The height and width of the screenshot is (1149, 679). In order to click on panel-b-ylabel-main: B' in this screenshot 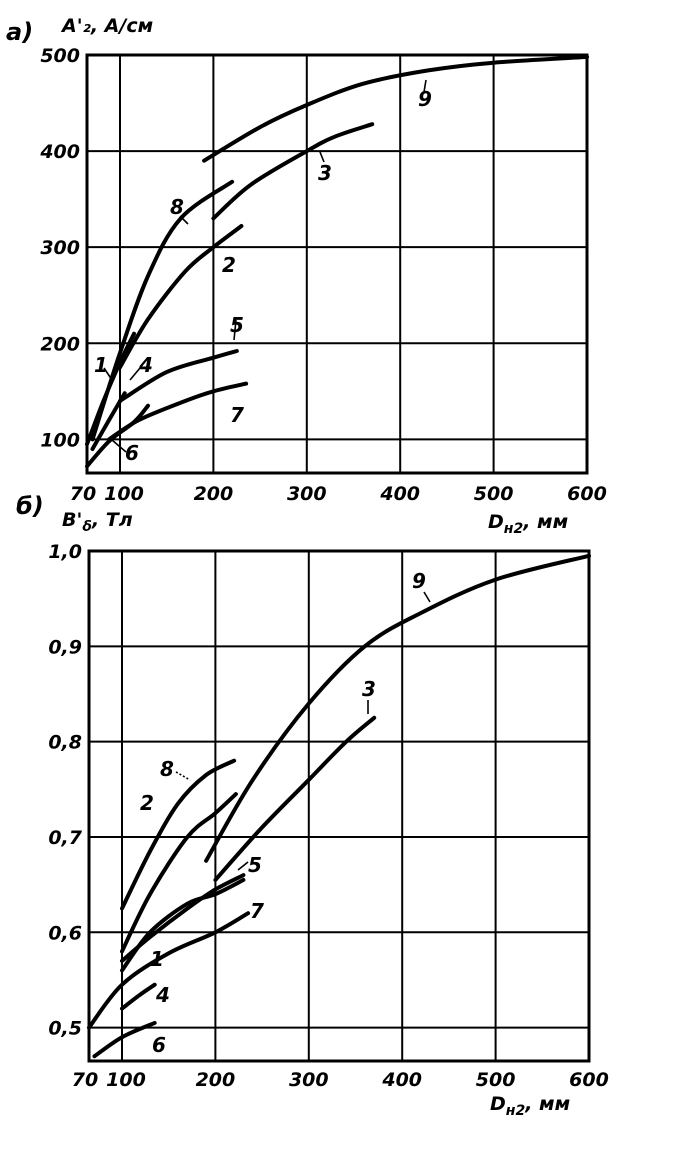, I will do `click(72, 520)`.